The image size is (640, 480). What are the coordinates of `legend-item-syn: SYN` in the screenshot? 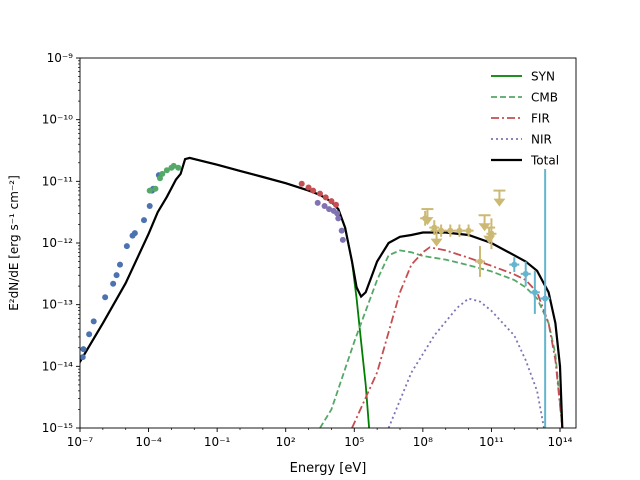 It's located at (523, 77).